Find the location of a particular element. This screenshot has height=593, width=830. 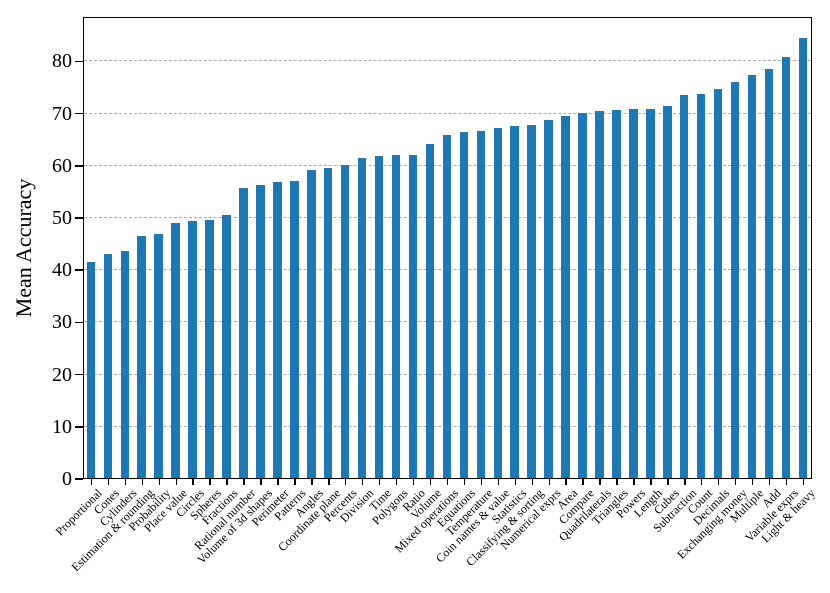

y-tick-label: 60 is located at coordinates (62, 165).